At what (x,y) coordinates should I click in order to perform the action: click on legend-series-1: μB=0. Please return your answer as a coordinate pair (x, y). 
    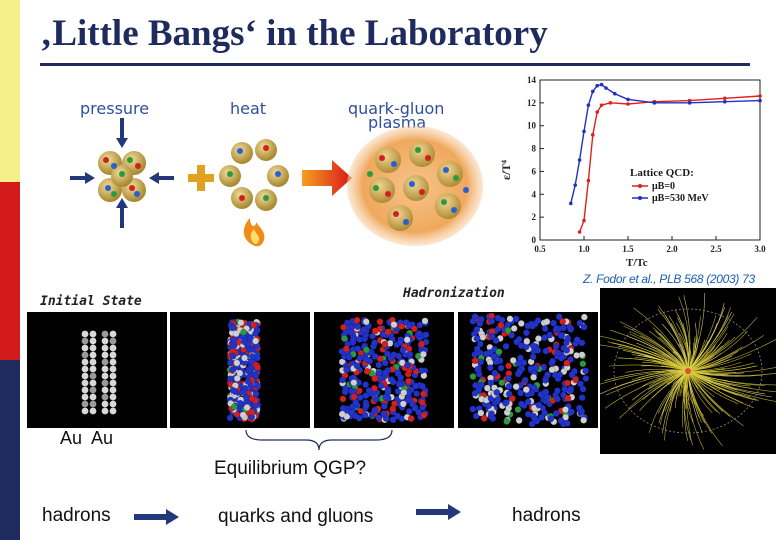
    Looking at the image, I should click on (663, 186).